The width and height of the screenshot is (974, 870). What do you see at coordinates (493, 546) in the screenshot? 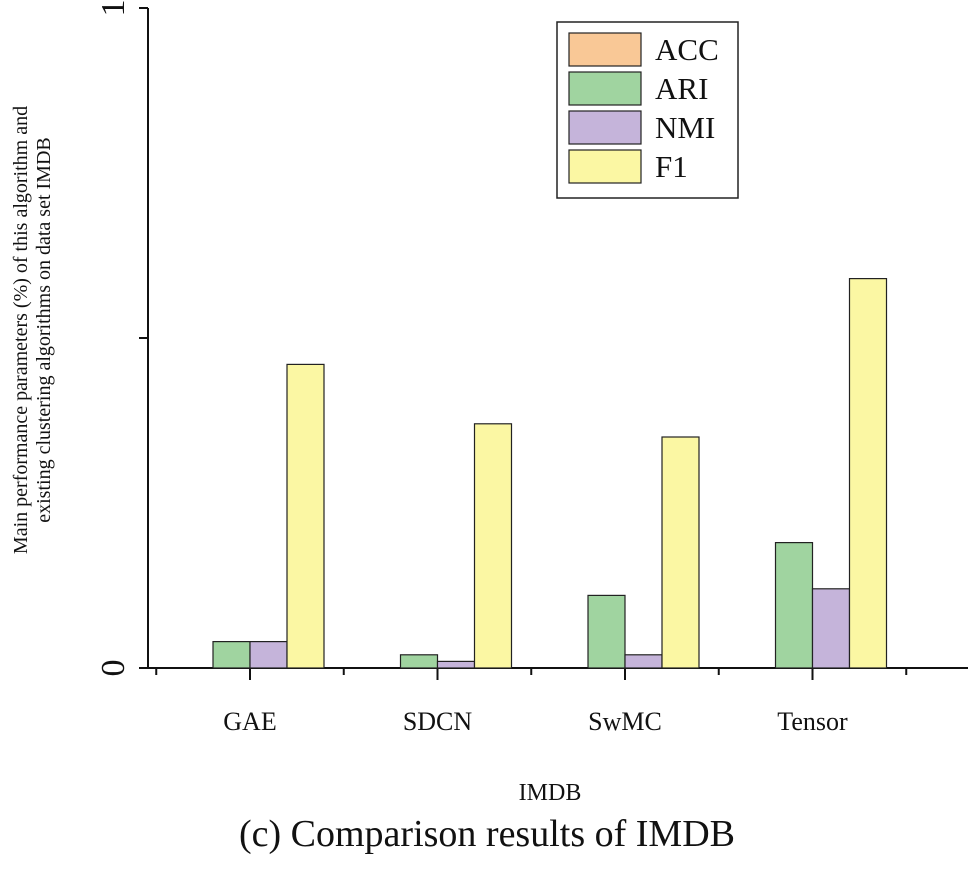
I see `bar-f1-sdcn` at bounding box center [493, 546].